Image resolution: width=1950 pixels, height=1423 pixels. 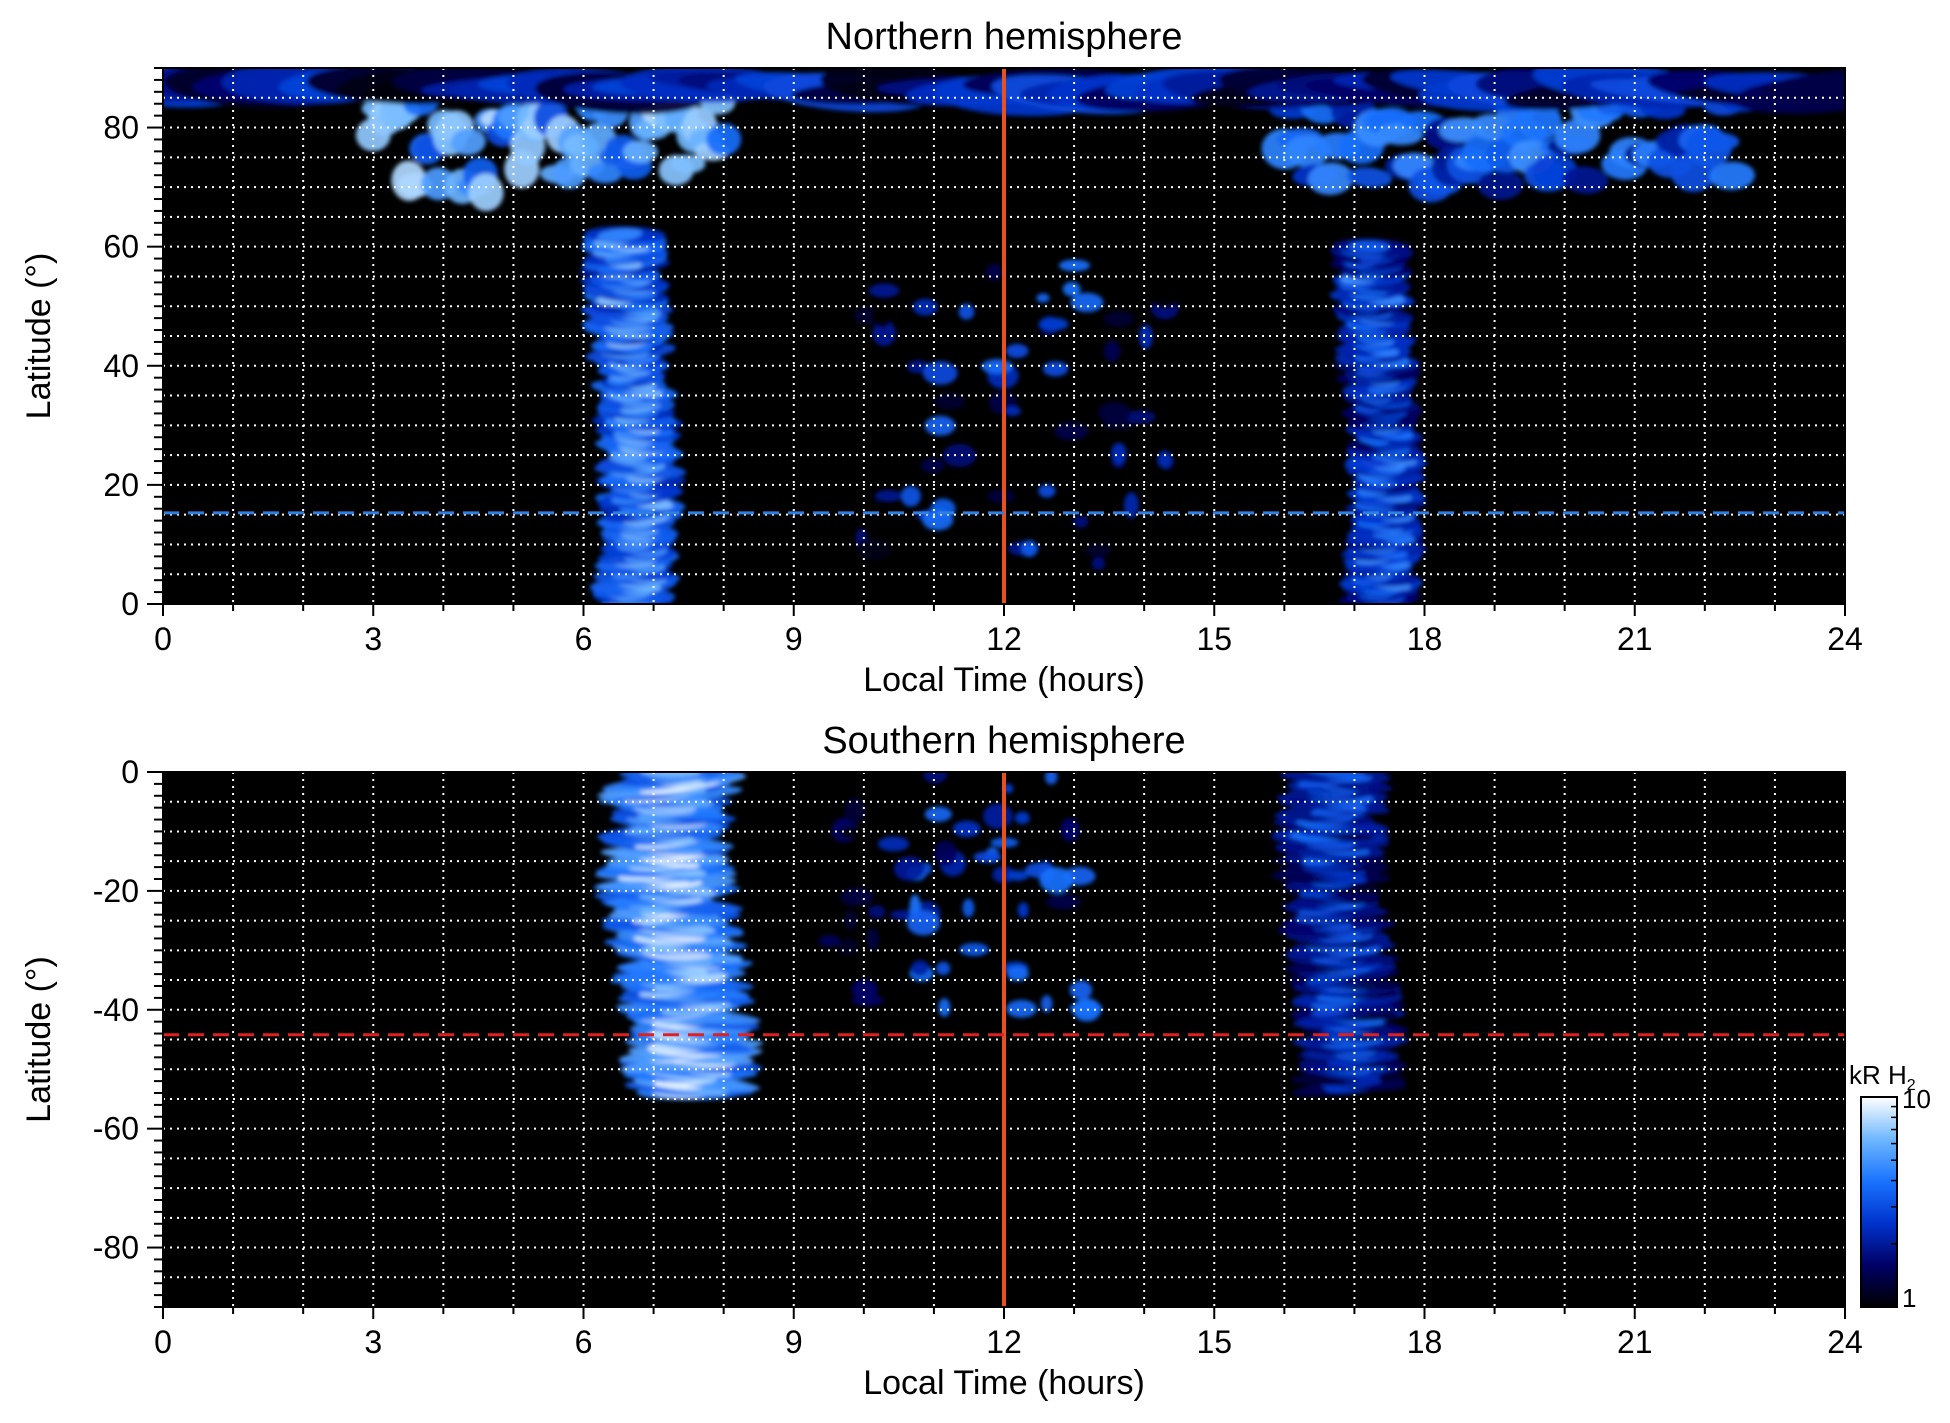 What do you see at coordinates (1425, 639) in the screenshot?
I see `x-tick-label: 18` at bounding box center [1425, 639].